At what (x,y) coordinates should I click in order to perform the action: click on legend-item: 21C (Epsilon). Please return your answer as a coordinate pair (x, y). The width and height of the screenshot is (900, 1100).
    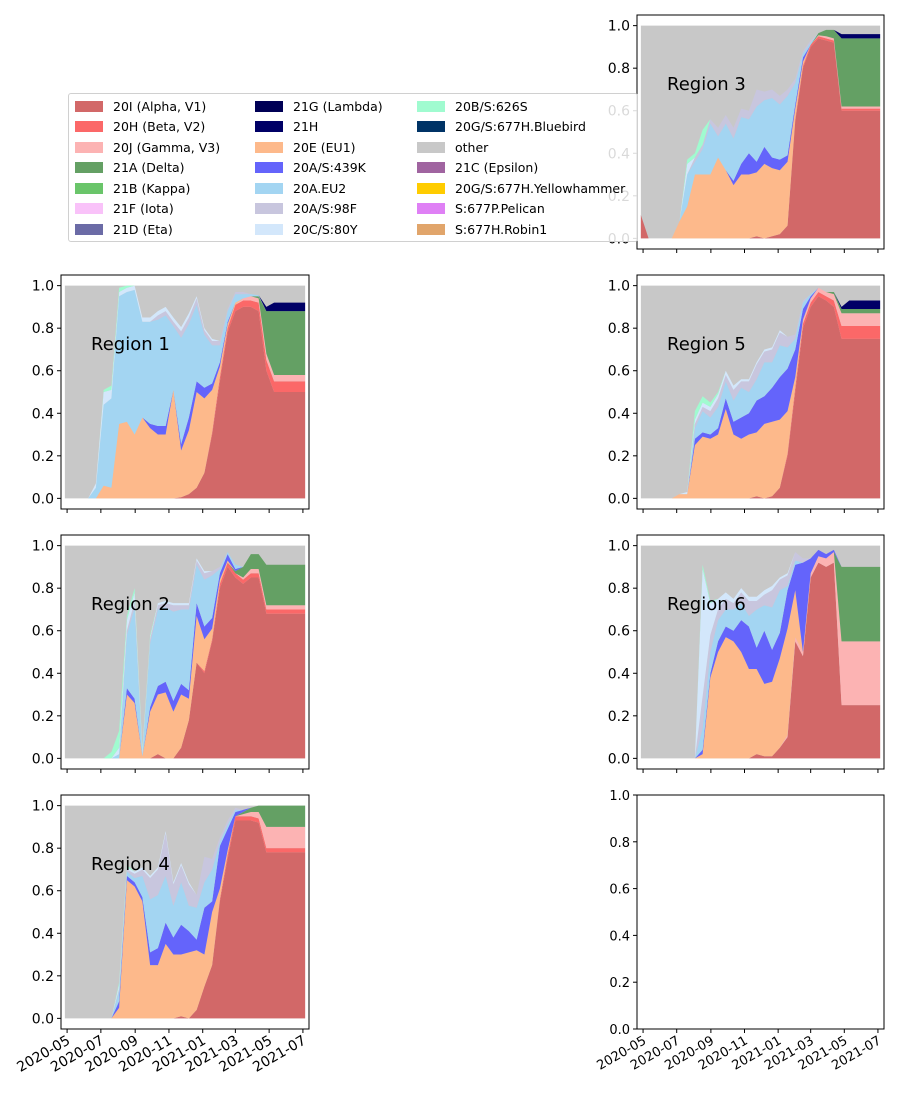
    Looking at the image, I should click on (477, 168).